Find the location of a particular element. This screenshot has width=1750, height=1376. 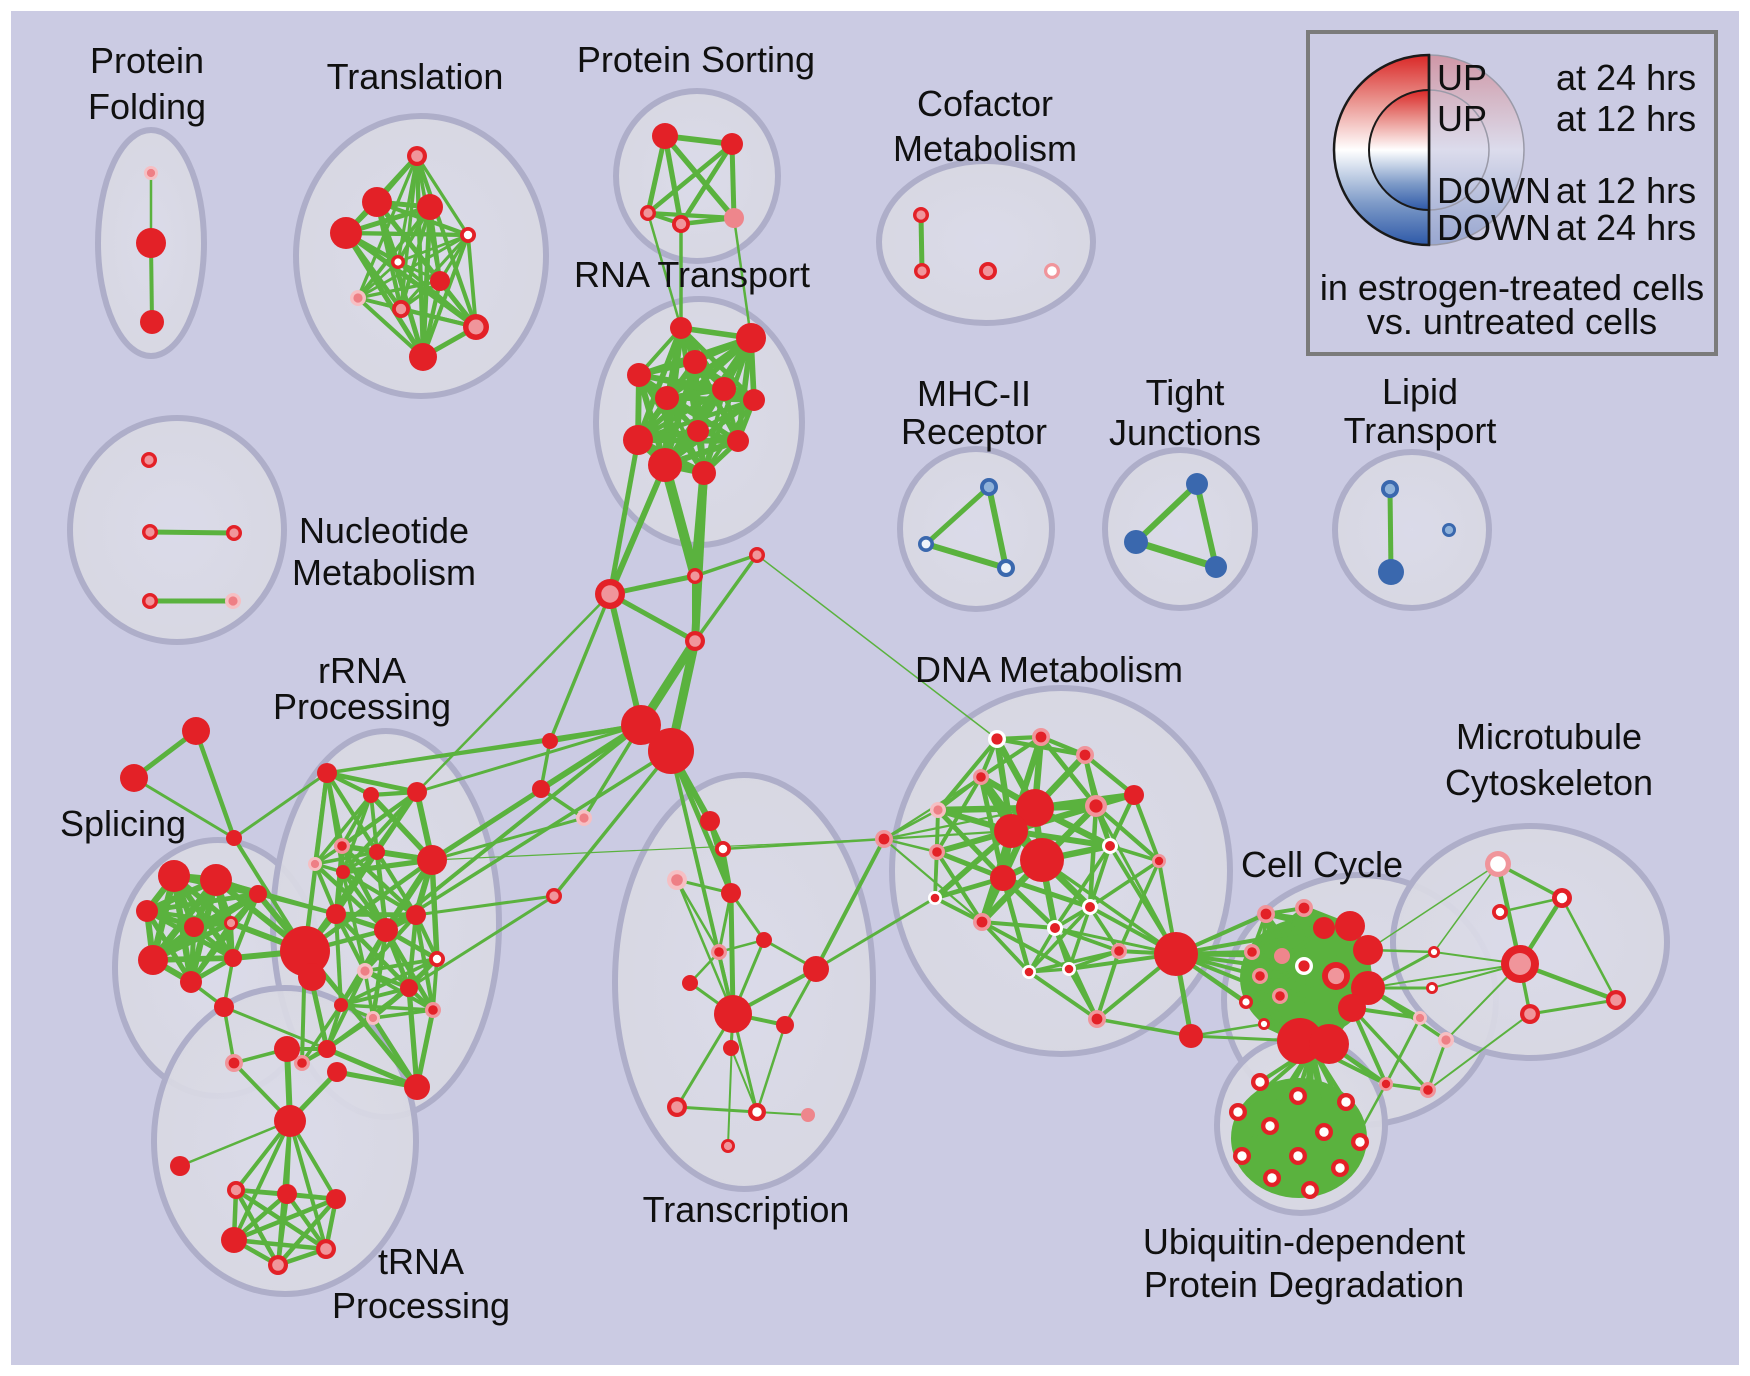

svg-text: Cofactor is located at coordinates (985, 103).